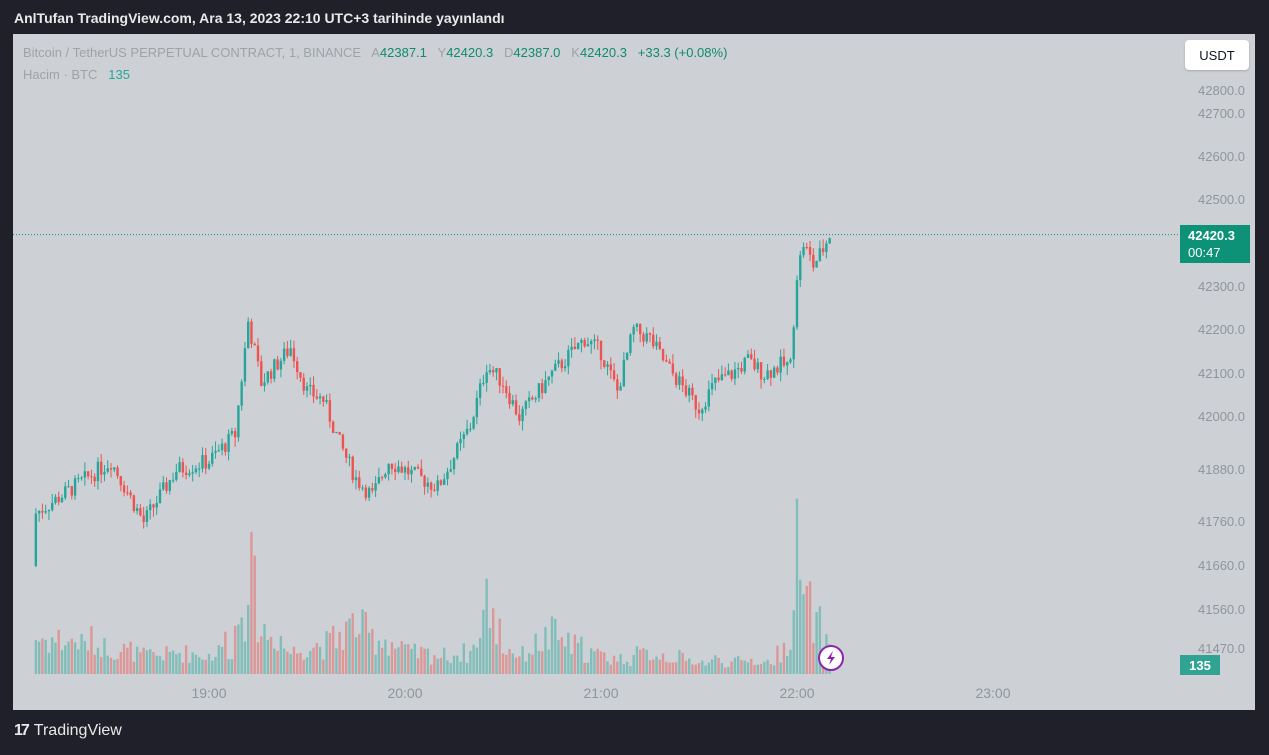 Image resolution: width=1269 pixels, height=755 pixels. What do you see at coordinates (1221, 565) in the screenshot?
I see `y-tick-label: 41660.0` at bounding box center [1221, 565].